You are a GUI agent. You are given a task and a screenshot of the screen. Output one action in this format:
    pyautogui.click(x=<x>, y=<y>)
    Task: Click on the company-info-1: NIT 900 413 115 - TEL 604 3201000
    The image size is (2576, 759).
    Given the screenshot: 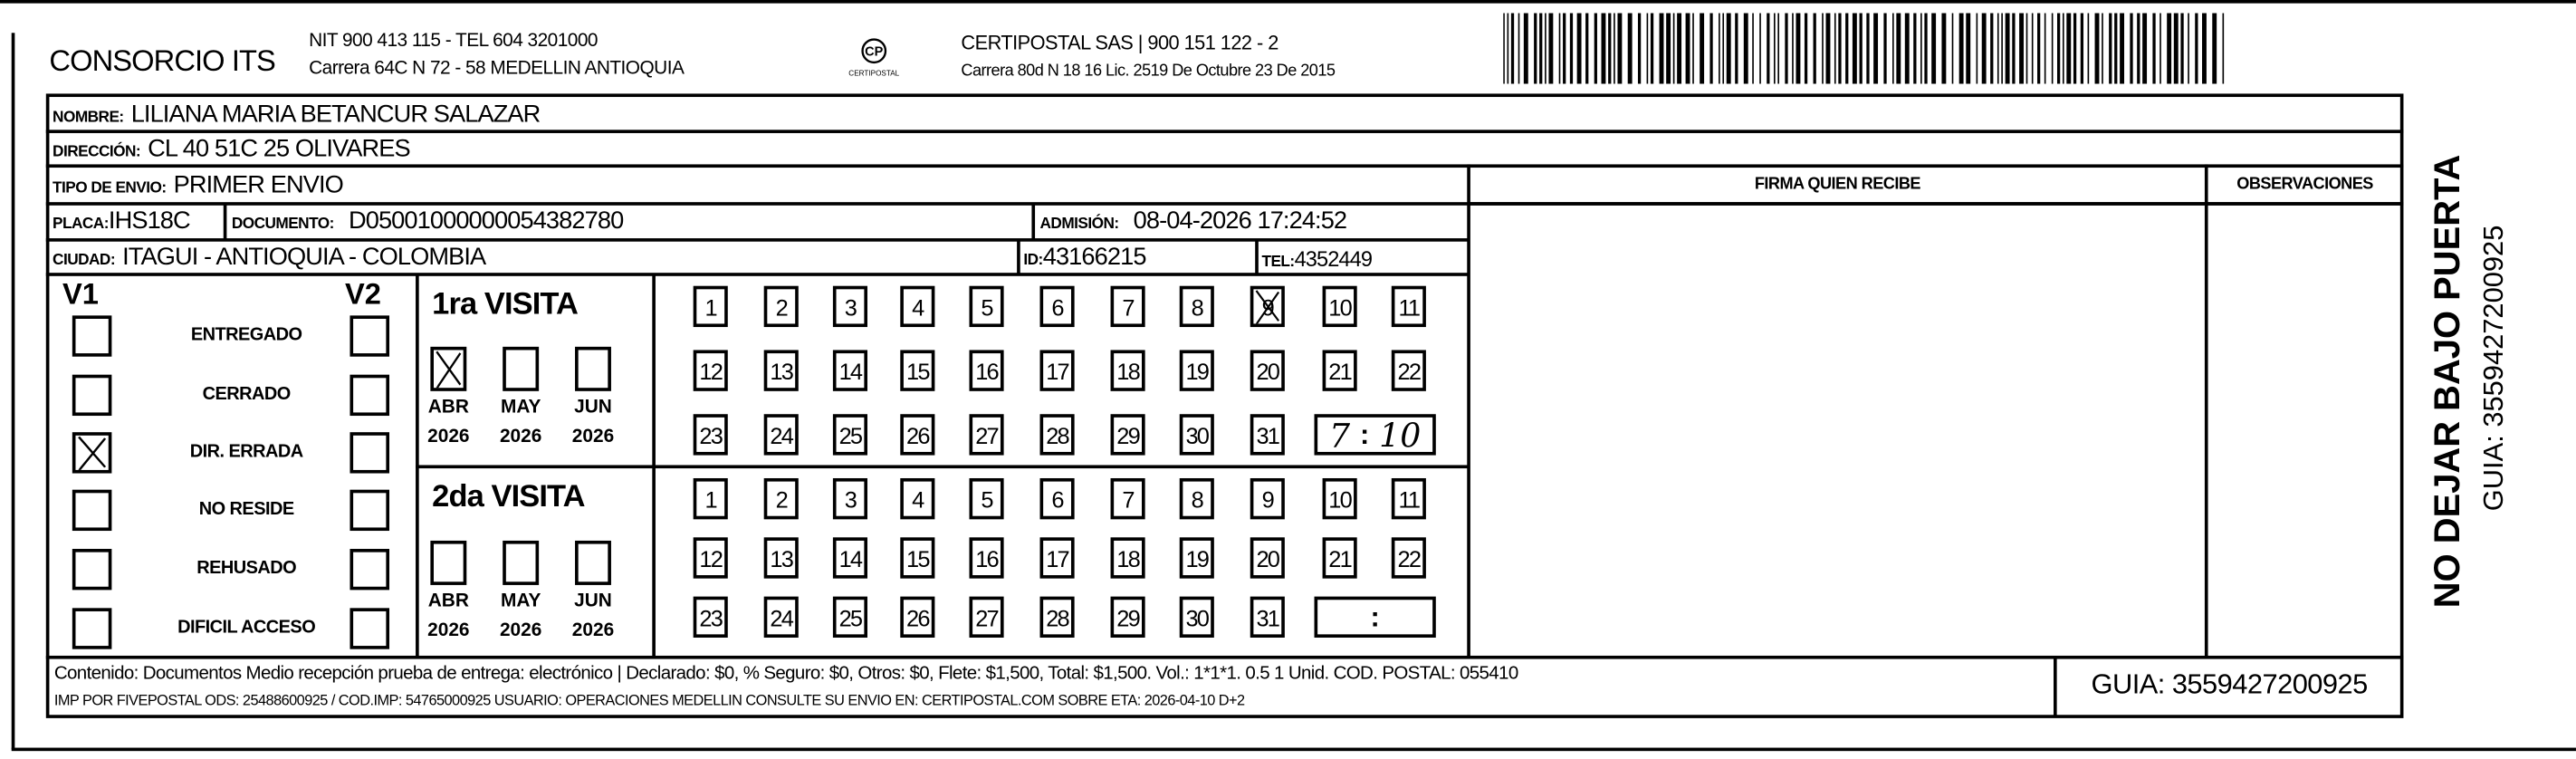 What is the action you would take?
    pyautogui.click(x=453, y=41)
    